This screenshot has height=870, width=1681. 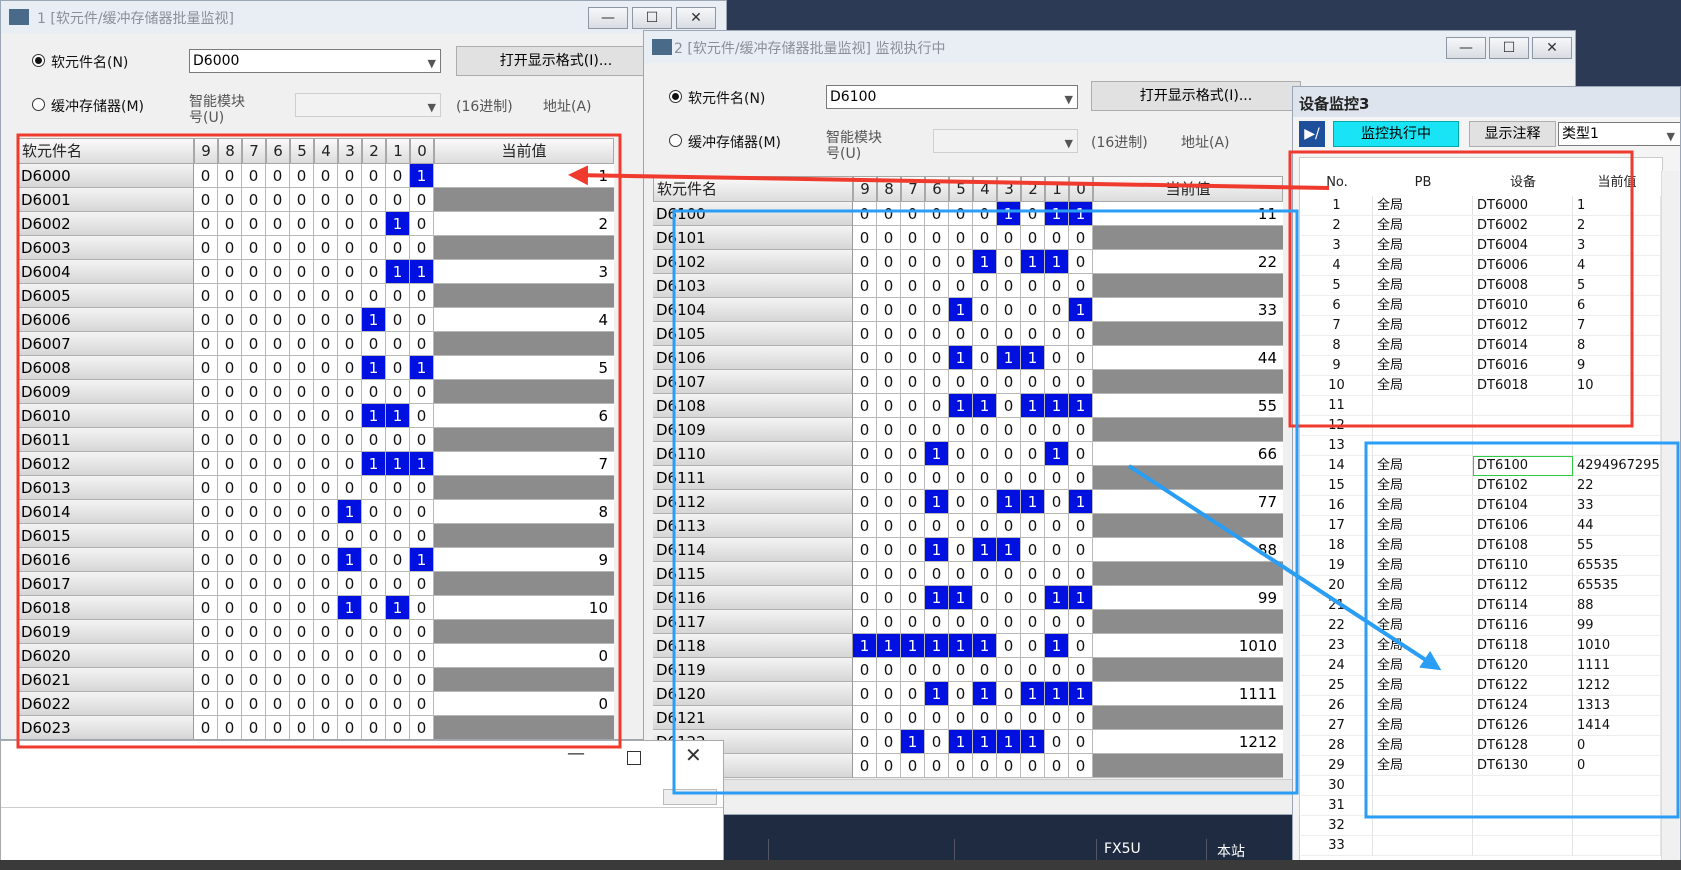 I want to click on device-input: D6000 ▼, so click(x=315, y=61).